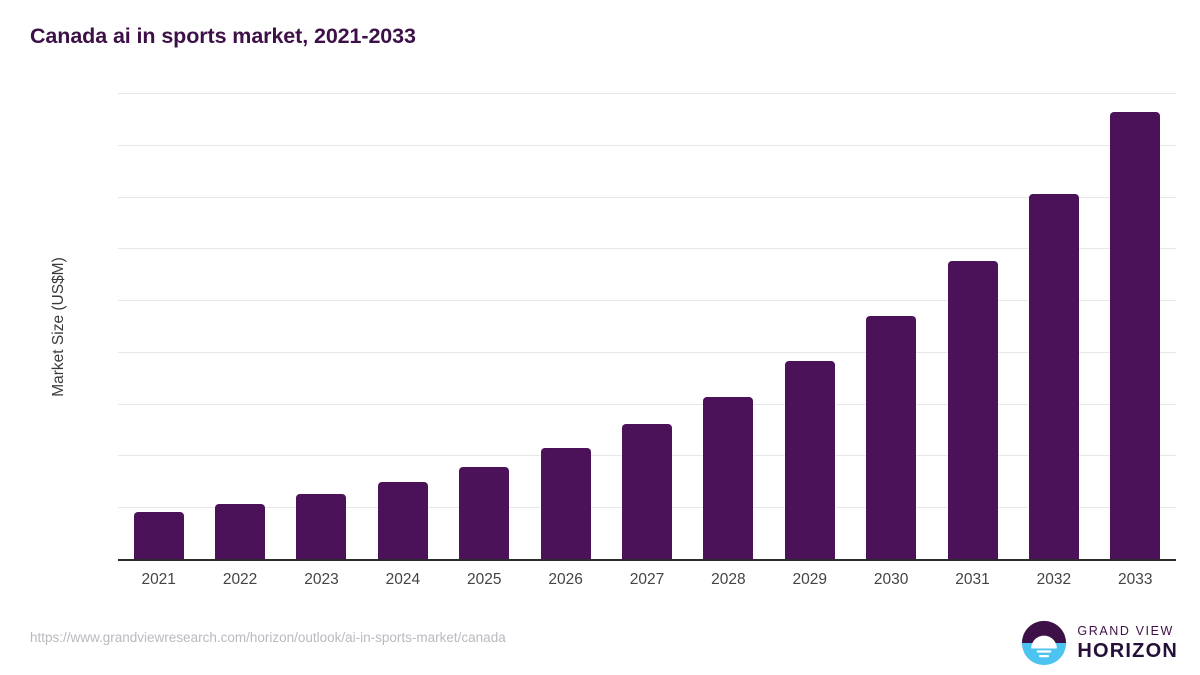 This screenshot has width=1200, height=675. What do you see at coordinates (223, 36) in the screenshot?
I see `page-title: Canada ai in sports market, 2021-2033` at bounding box center [223, 36].